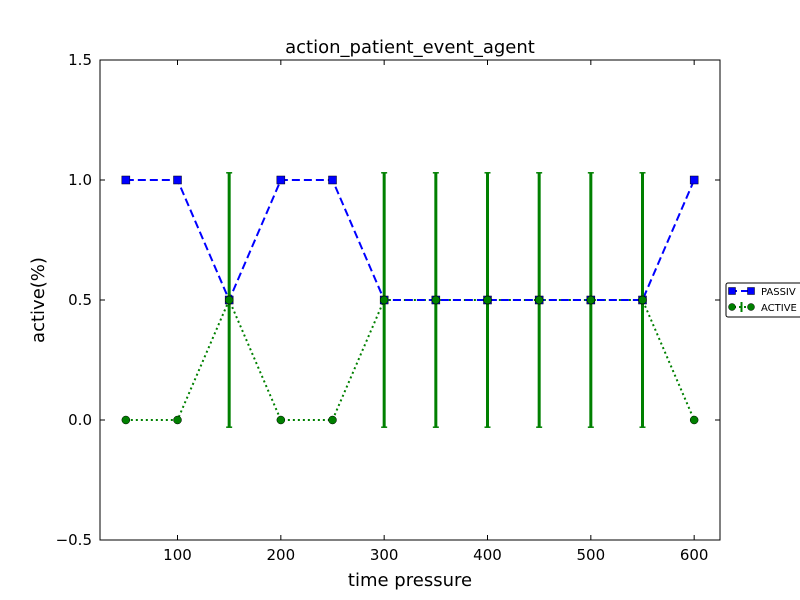 This screenshot has height=600, width=800. I want to click on x-tick-label: 300, so click(384, 555).